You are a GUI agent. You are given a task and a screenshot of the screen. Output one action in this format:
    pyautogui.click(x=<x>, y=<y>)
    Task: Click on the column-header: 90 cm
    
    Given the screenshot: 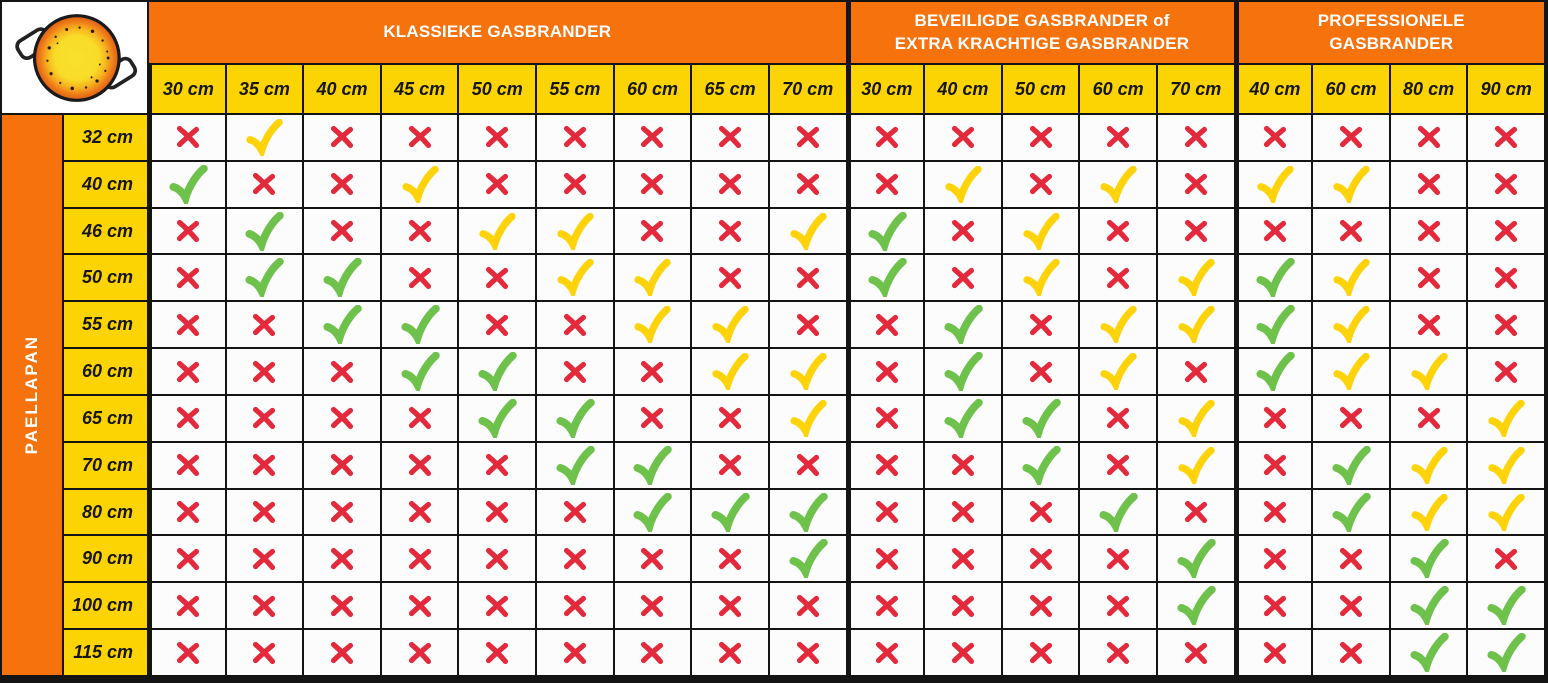 What is the action you would take?
    pyautogui.click(x=1506, y=89)
    